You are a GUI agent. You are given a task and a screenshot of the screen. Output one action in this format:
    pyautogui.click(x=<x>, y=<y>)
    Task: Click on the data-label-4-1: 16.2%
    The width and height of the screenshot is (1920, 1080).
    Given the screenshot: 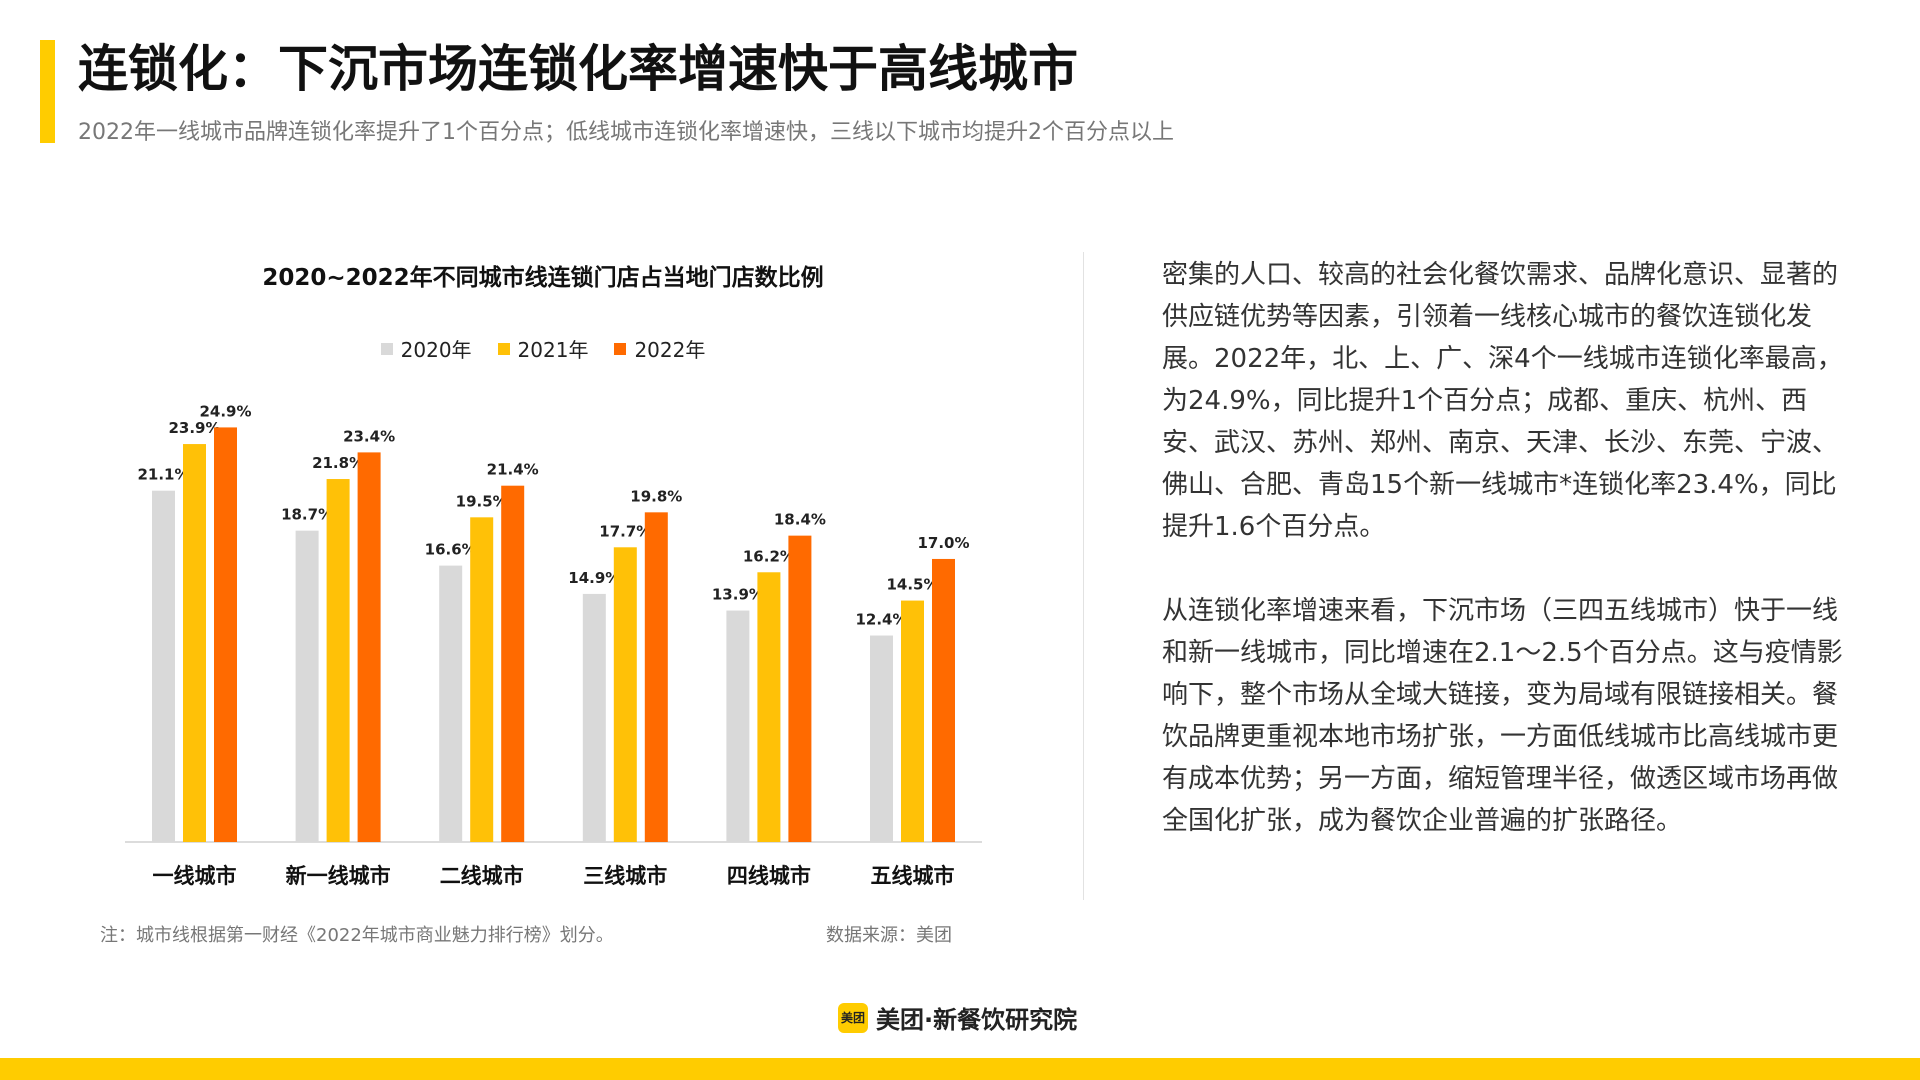 What is the action you would take?
    pyautogui.click(x=769, y=556)
    